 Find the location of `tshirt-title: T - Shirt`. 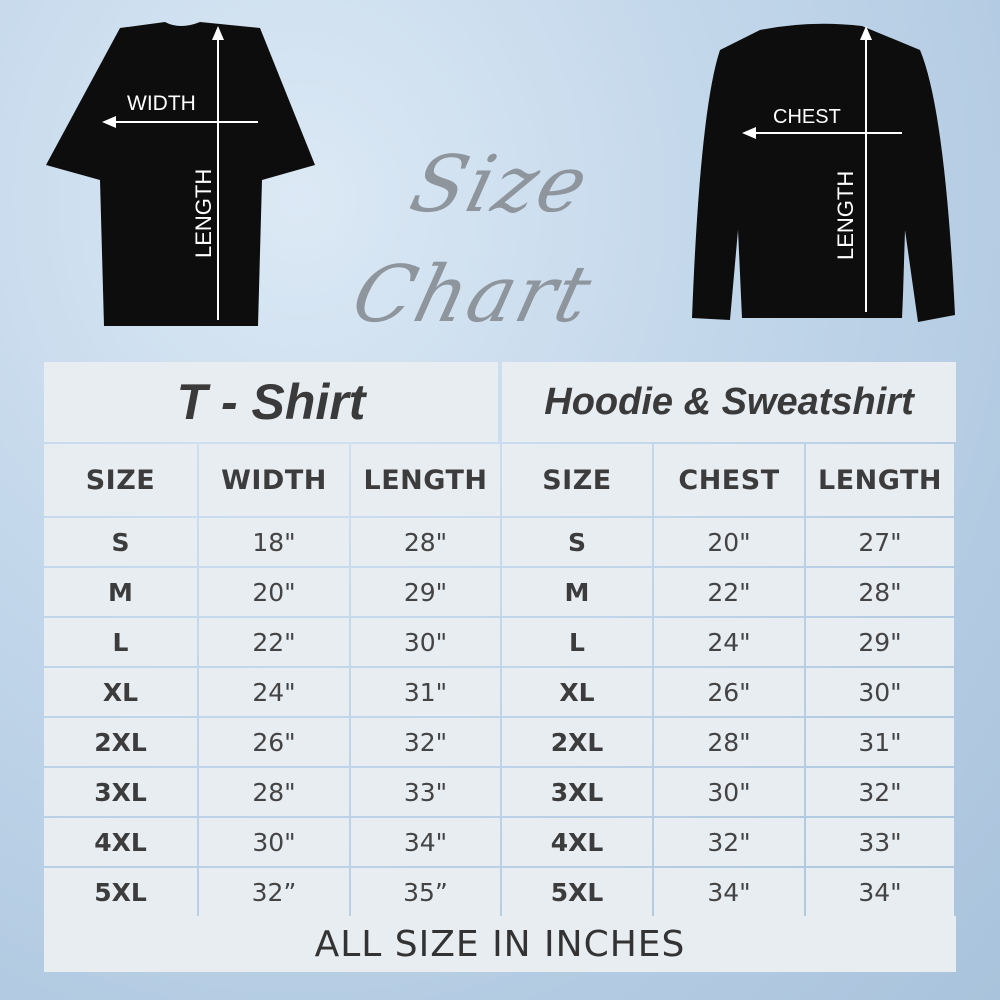

tshirt-title: T - Shirt is located at coordinates (271, 402).